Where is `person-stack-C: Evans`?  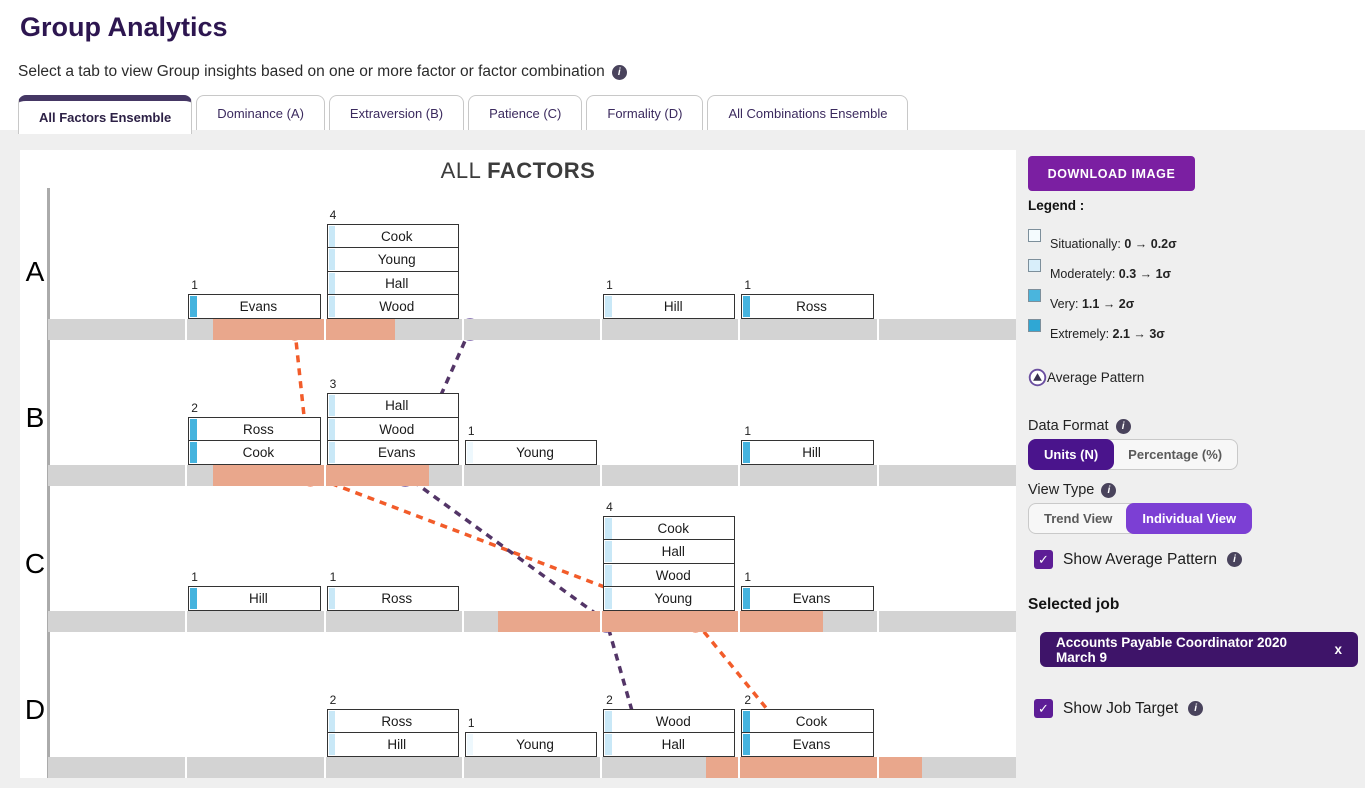 person-stack-C: Evans is located at coordinates (807, 598).